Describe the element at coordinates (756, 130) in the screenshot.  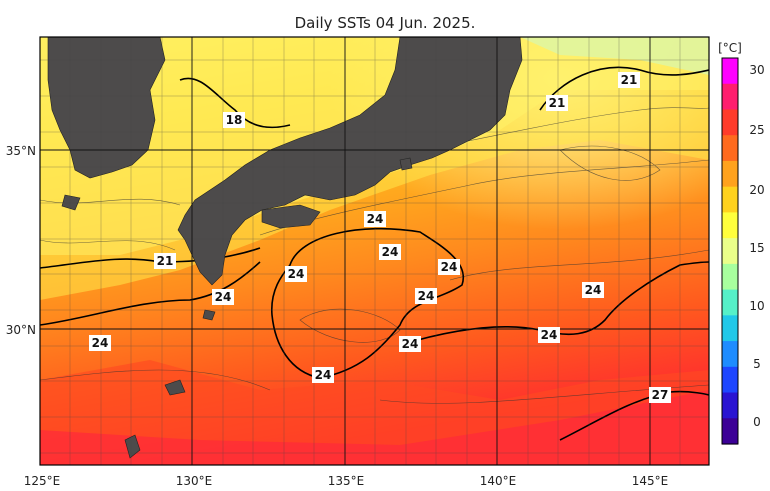
I see `colorbar-tick: 25` at that location.